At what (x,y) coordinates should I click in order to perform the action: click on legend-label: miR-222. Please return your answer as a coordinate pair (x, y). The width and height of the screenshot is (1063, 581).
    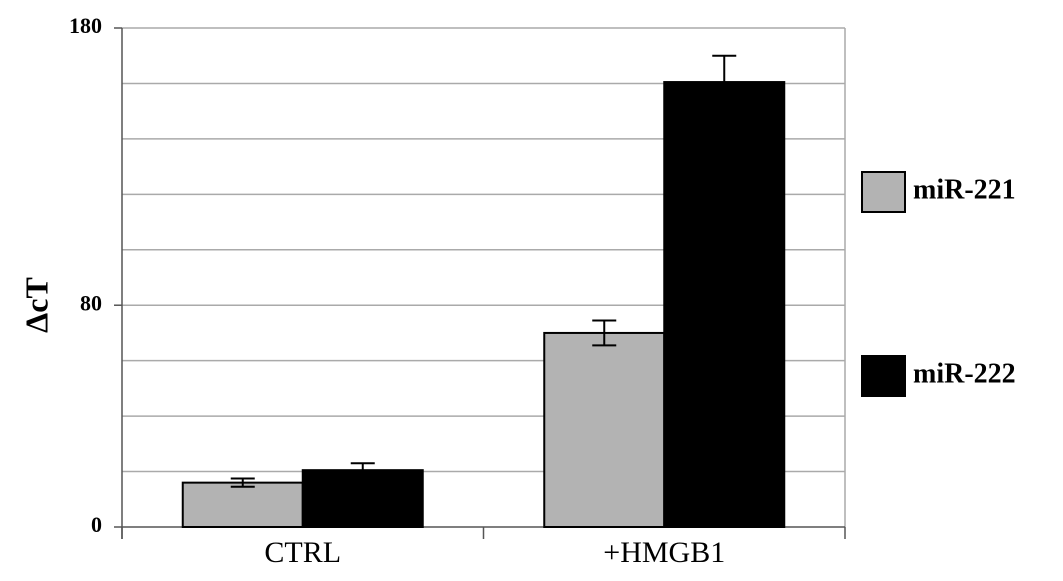
    Looking at the image, I should click on (964, 373).